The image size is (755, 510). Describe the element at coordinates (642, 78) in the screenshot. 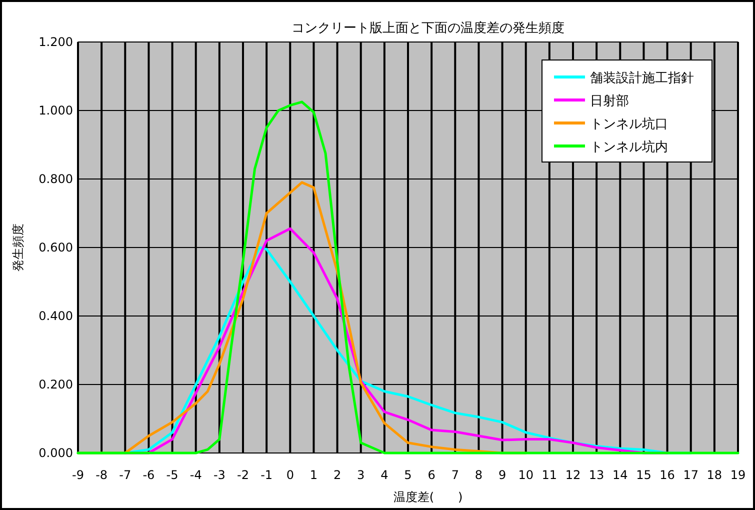

I see `legend-label: 舗装設計施工指針` at that location.